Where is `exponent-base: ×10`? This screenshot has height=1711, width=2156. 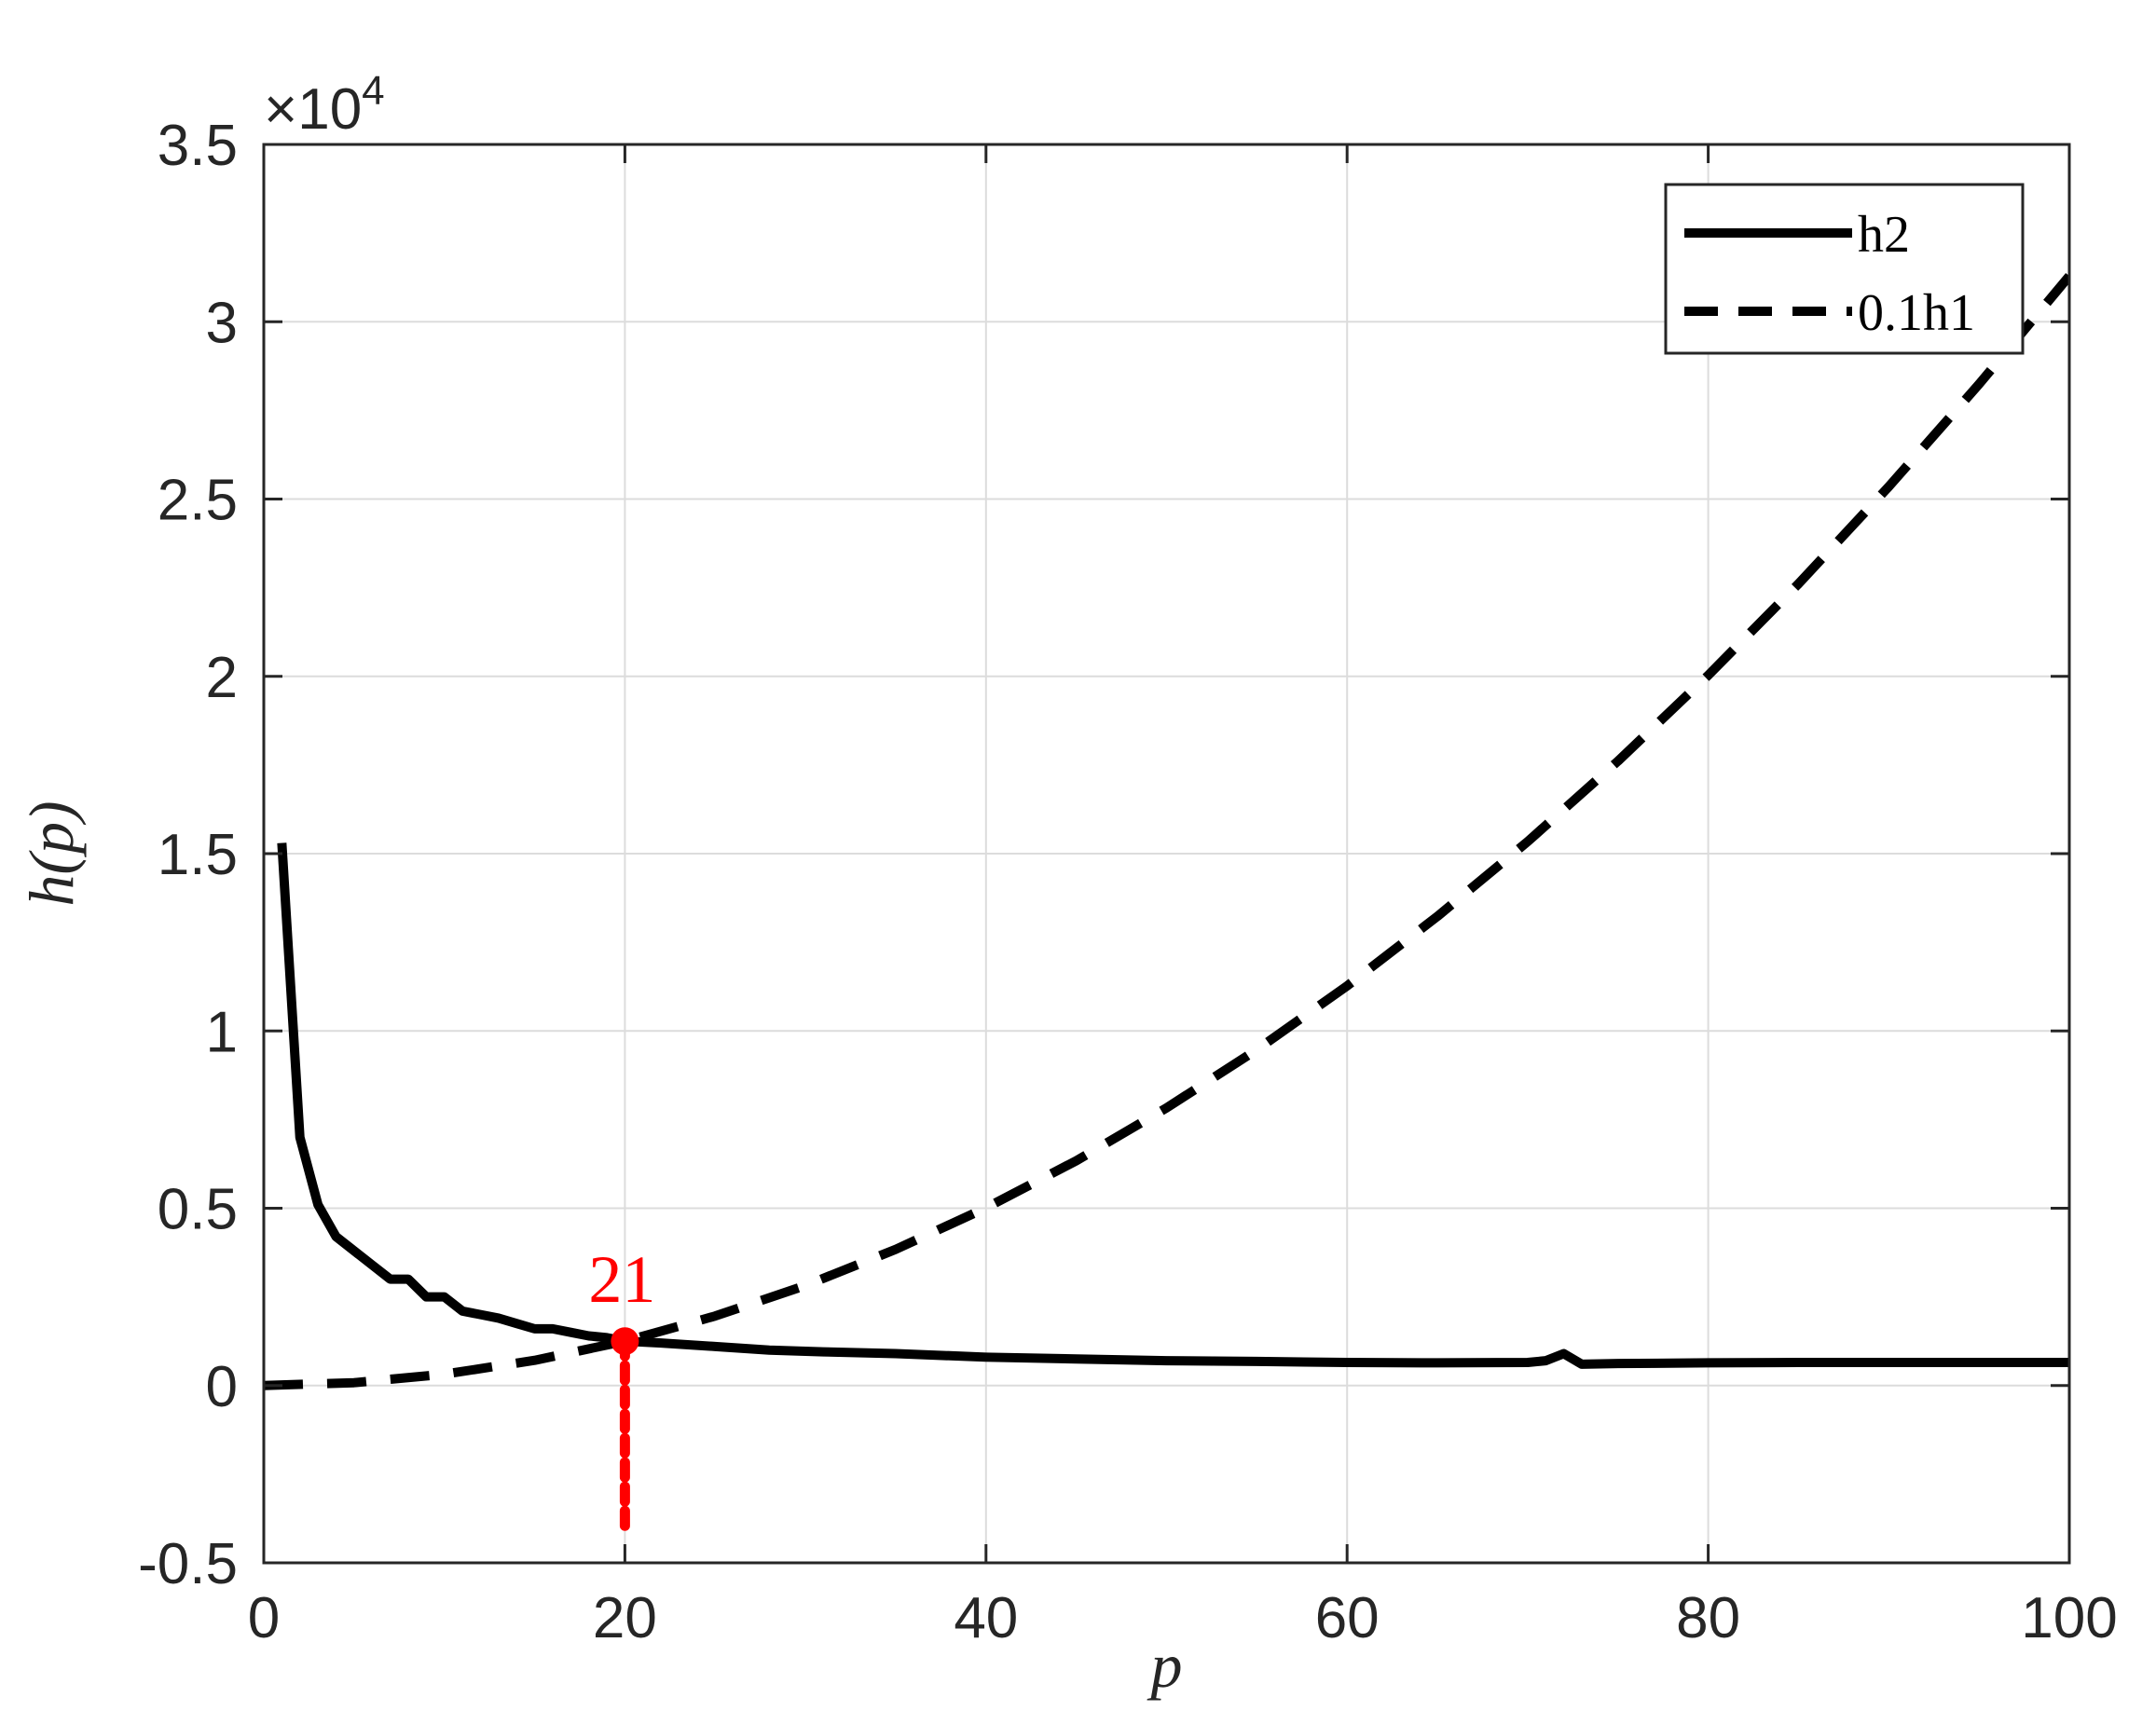
exponent-base: ×10 is located at coordinates (313, 109).